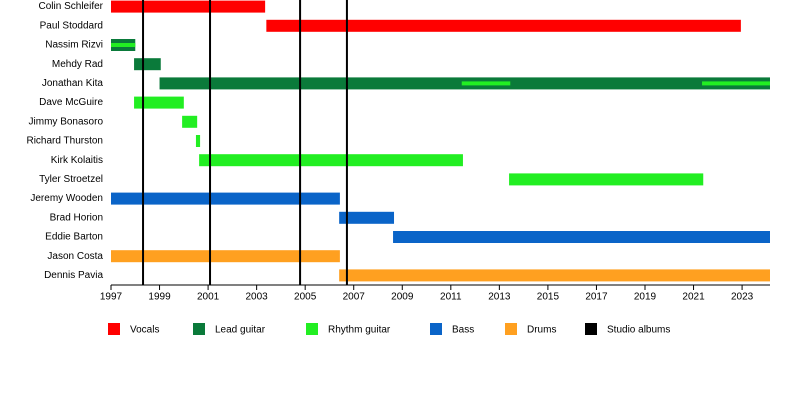  What do you see at coordinates (73, 275) in the screenshot?
I see `row-label: Dennis Pavia` at bounding box center [73, 275].